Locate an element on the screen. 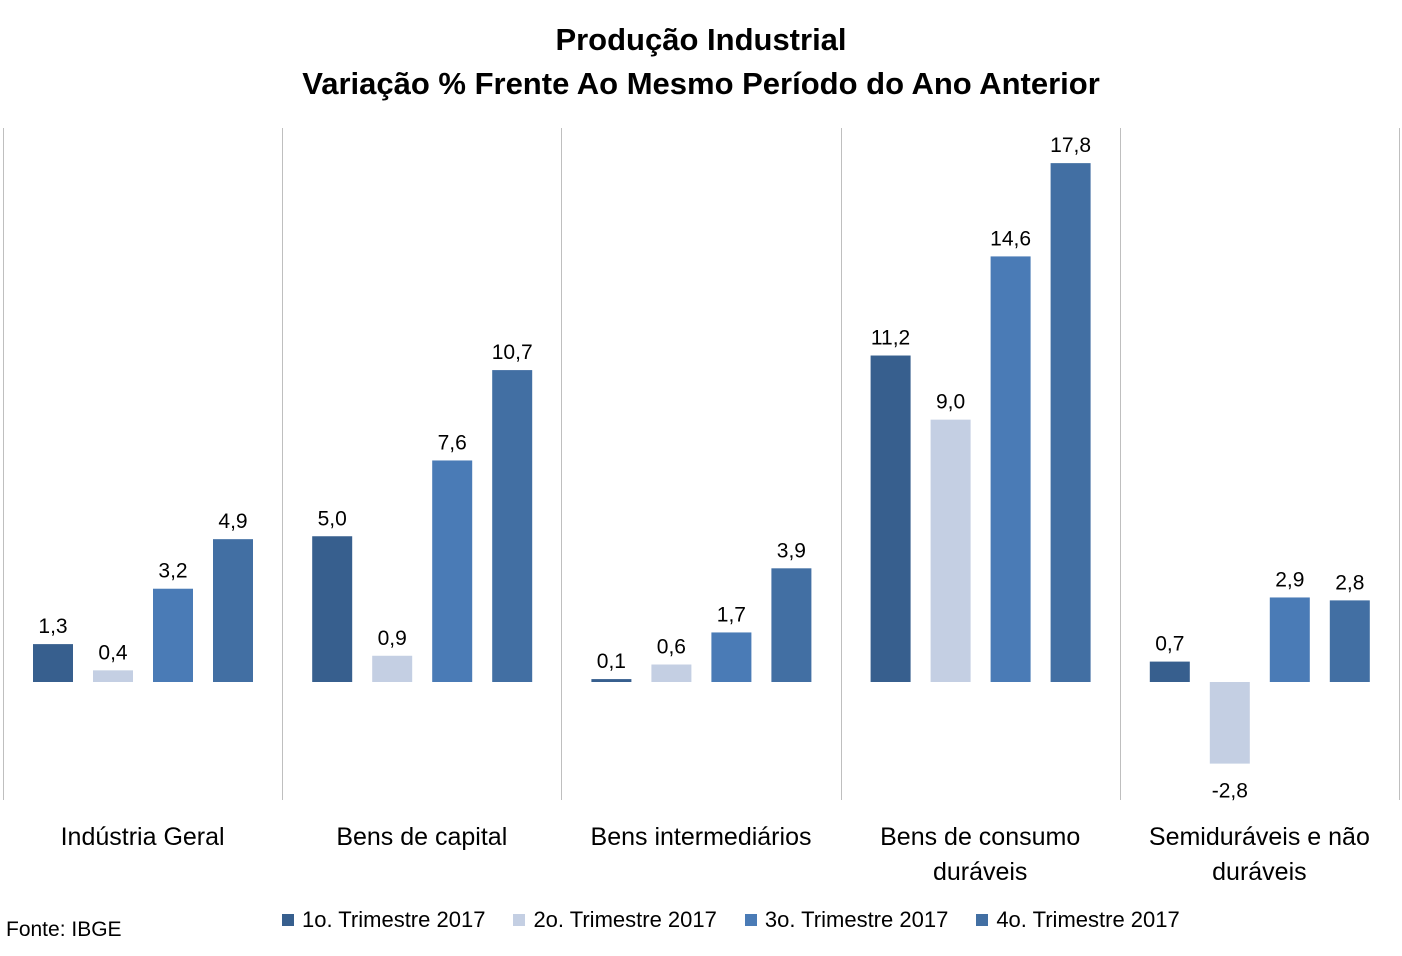  legend-label-q3: 3o. Trimestre 2017 is located at coordinates (856, 919).